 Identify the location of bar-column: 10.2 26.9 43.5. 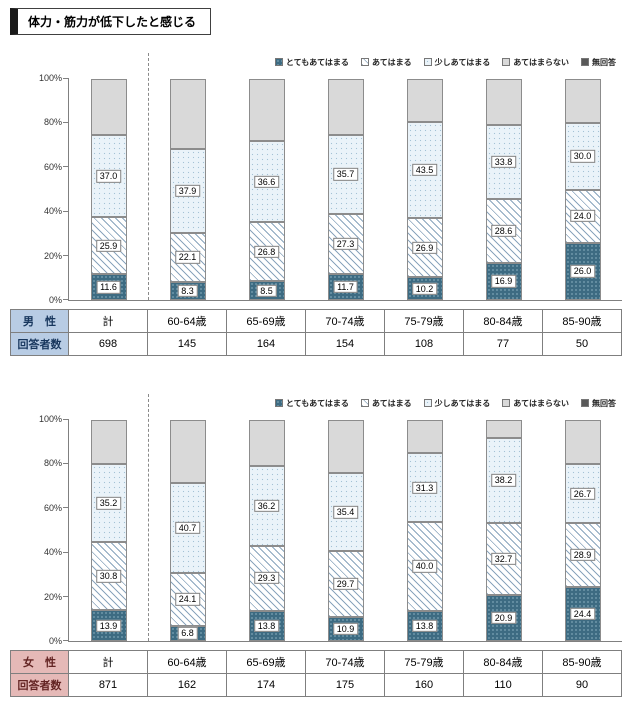
(424, 189).